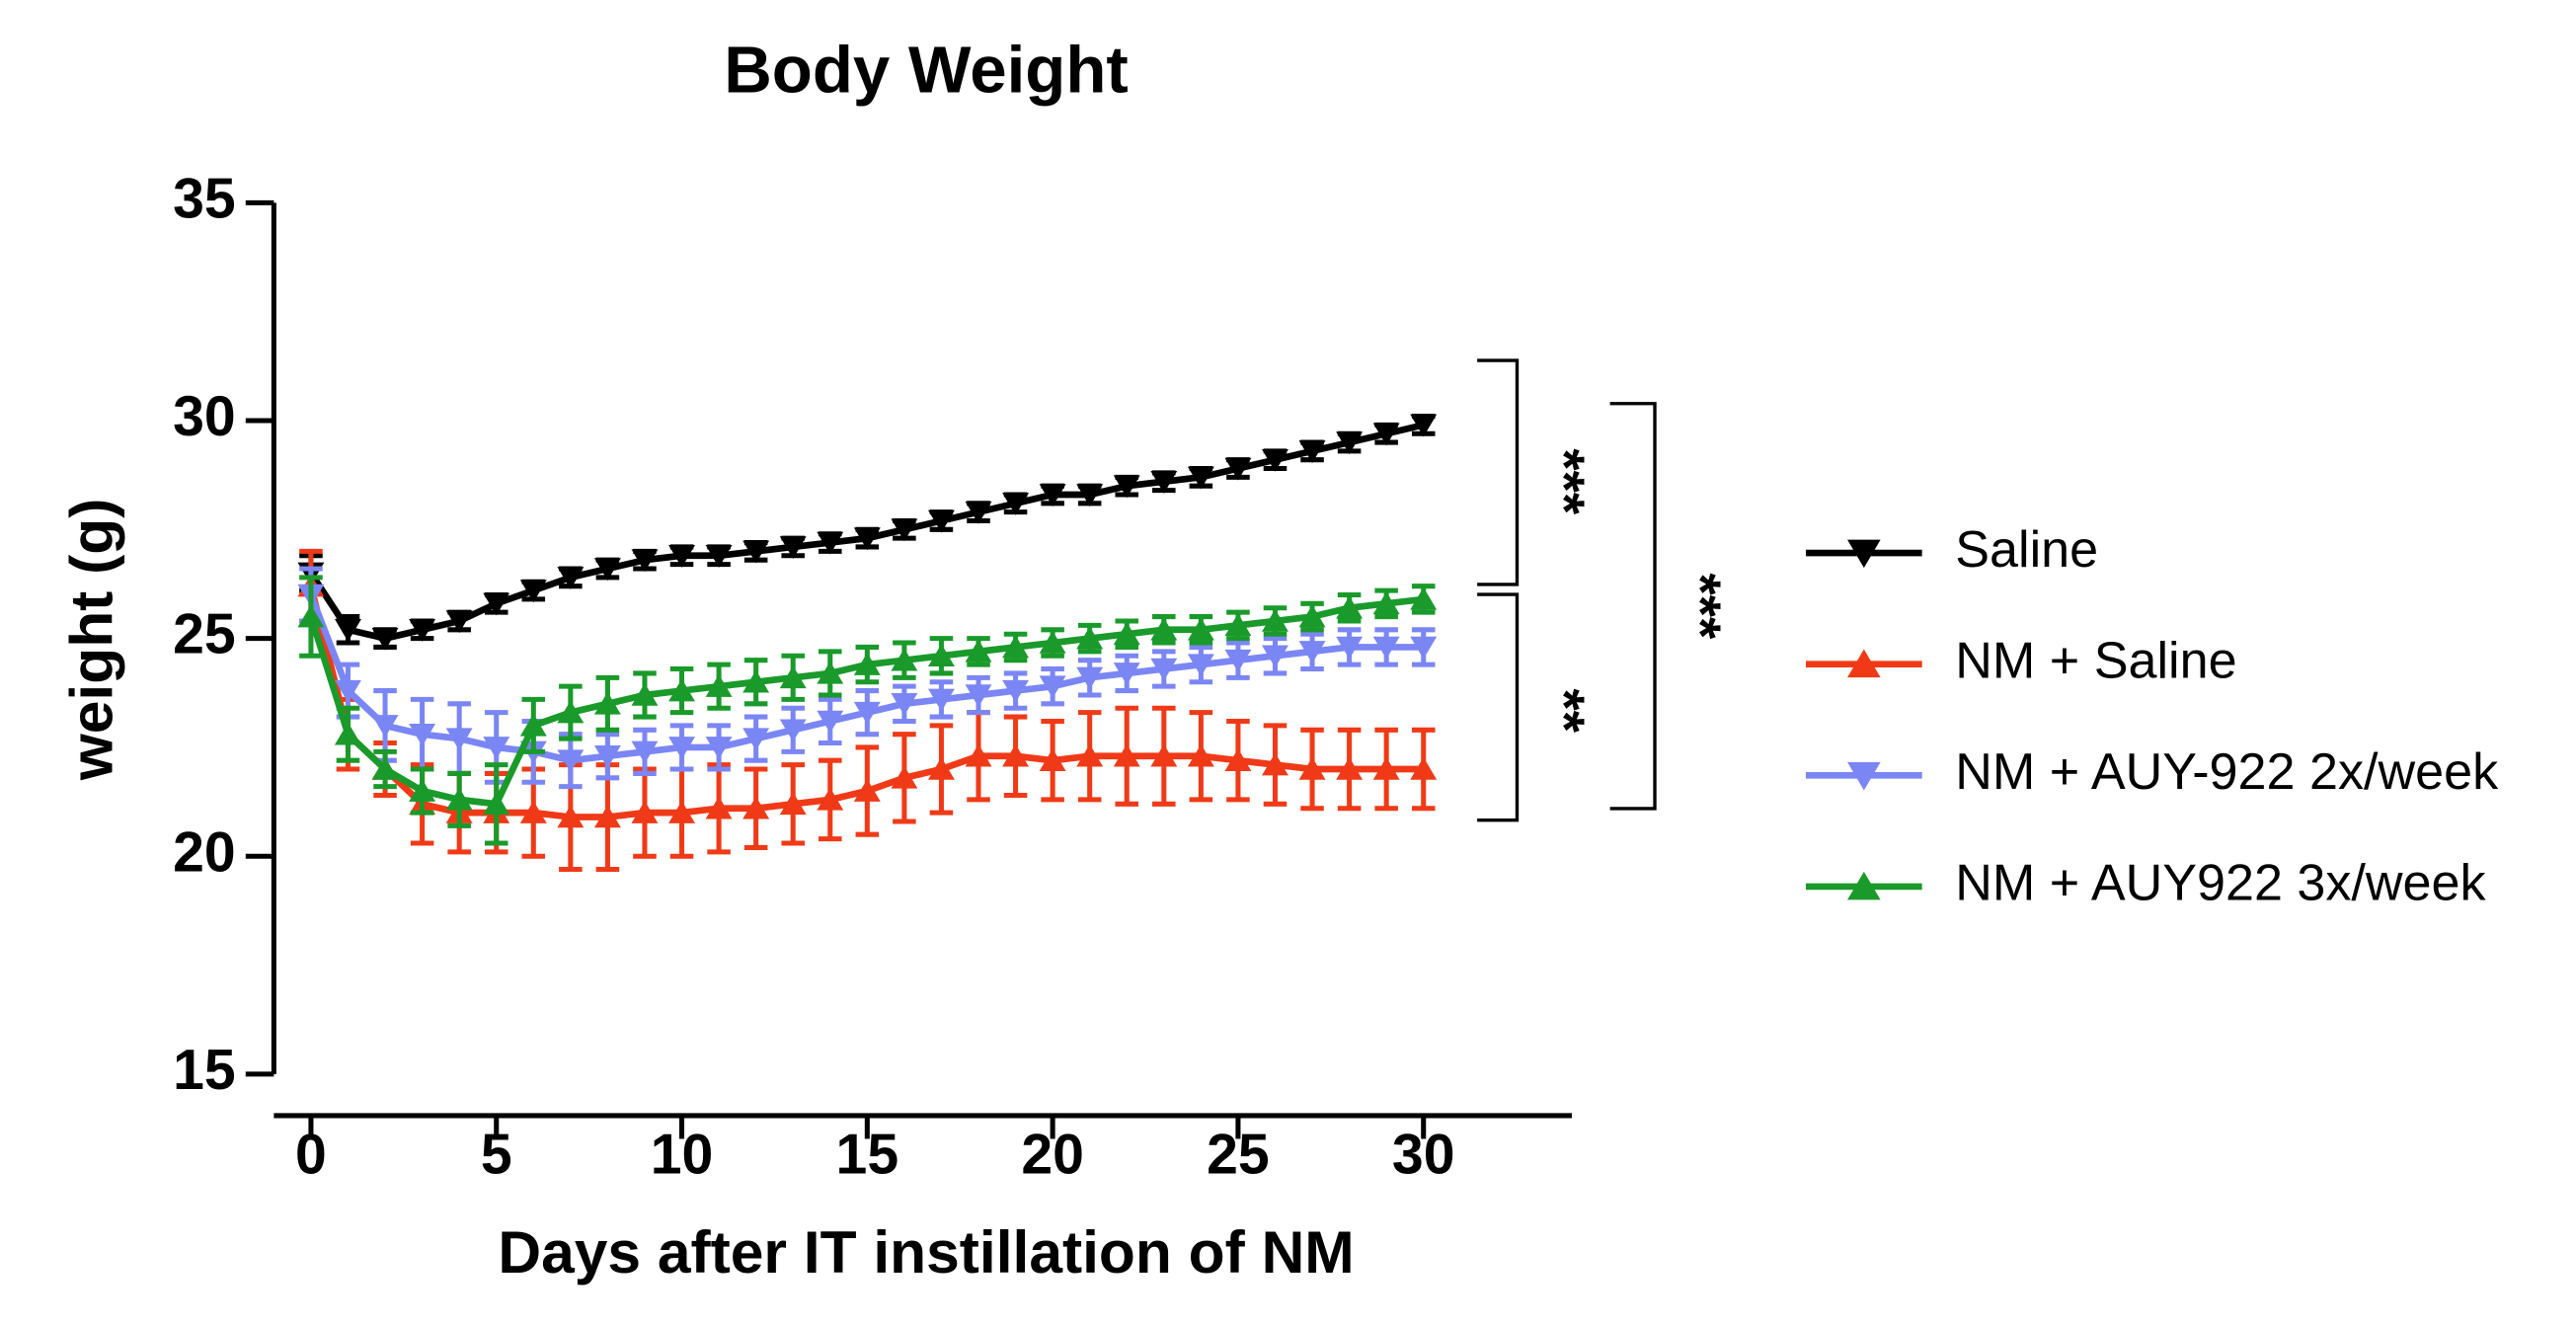 This screenshot has height=1325, width=2576. Describe the element at coordinates (867, 1155) in the screenshot. I see `x-tick-label: 15` at that location.